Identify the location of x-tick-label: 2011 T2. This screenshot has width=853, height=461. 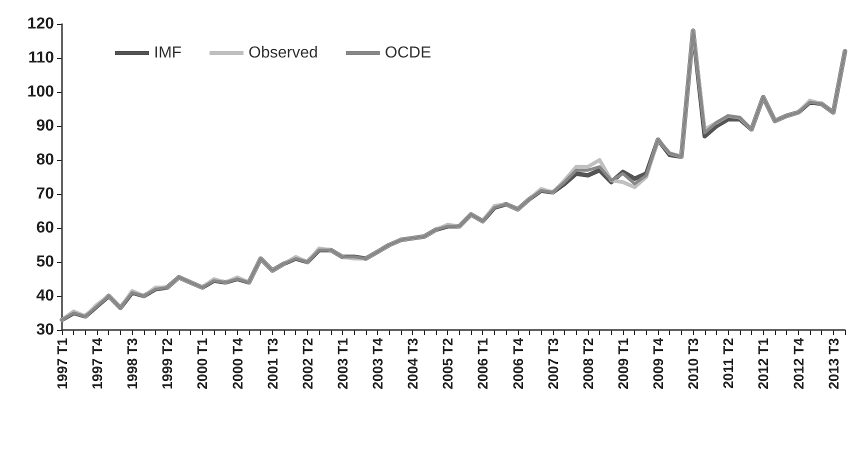
(728, 363).